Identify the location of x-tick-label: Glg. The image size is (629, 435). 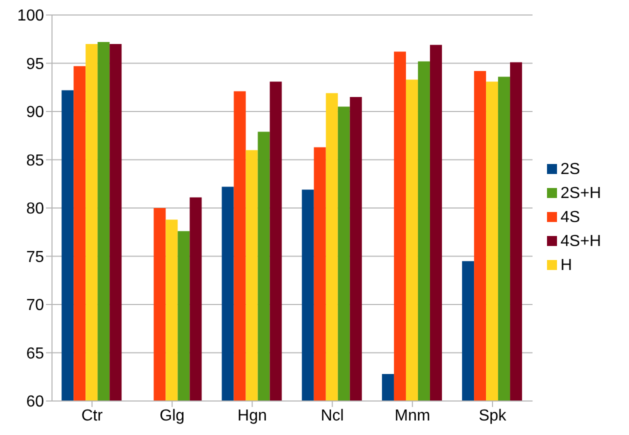
(172, 415).